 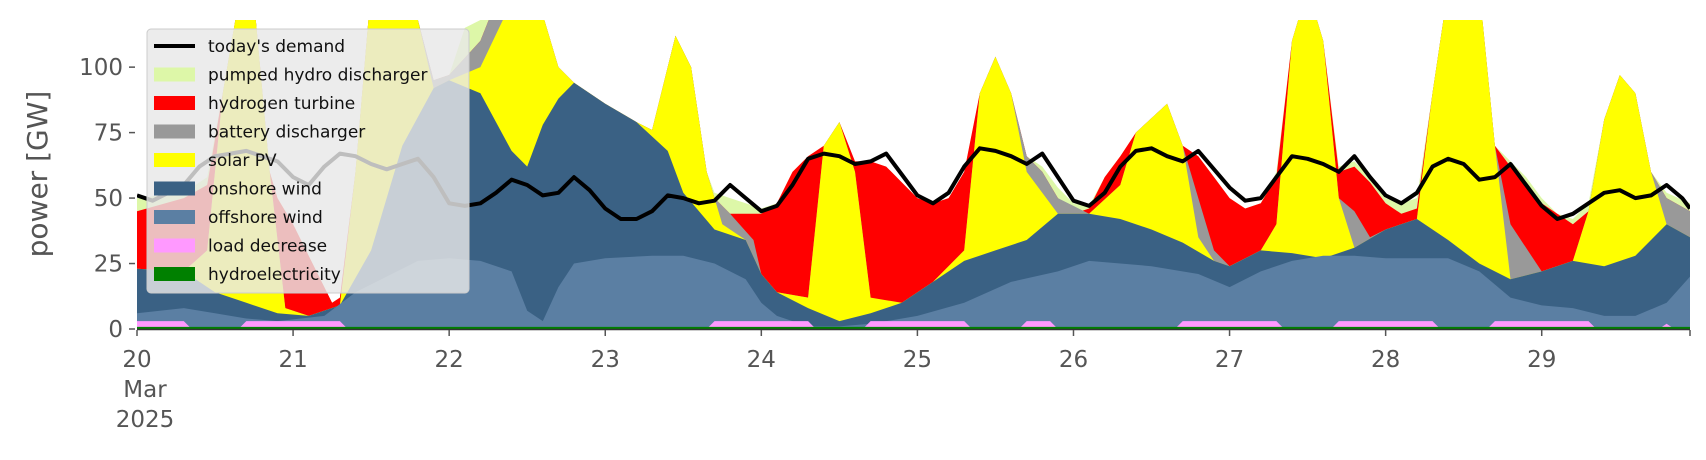 What do you see at coordinates (913, 325) in the screenshot?
I see `area-load-decrease` at bounding box center [913, 325].